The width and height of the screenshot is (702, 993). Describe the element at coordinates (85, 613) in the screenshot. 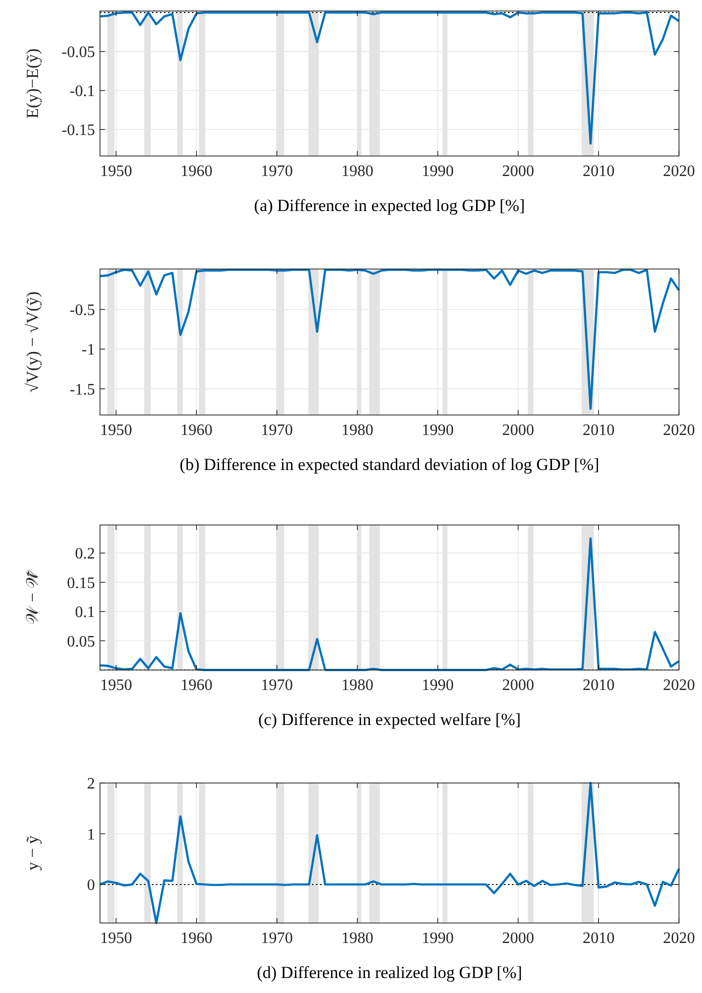

I see `y-tick-label: 0.1` at that location.